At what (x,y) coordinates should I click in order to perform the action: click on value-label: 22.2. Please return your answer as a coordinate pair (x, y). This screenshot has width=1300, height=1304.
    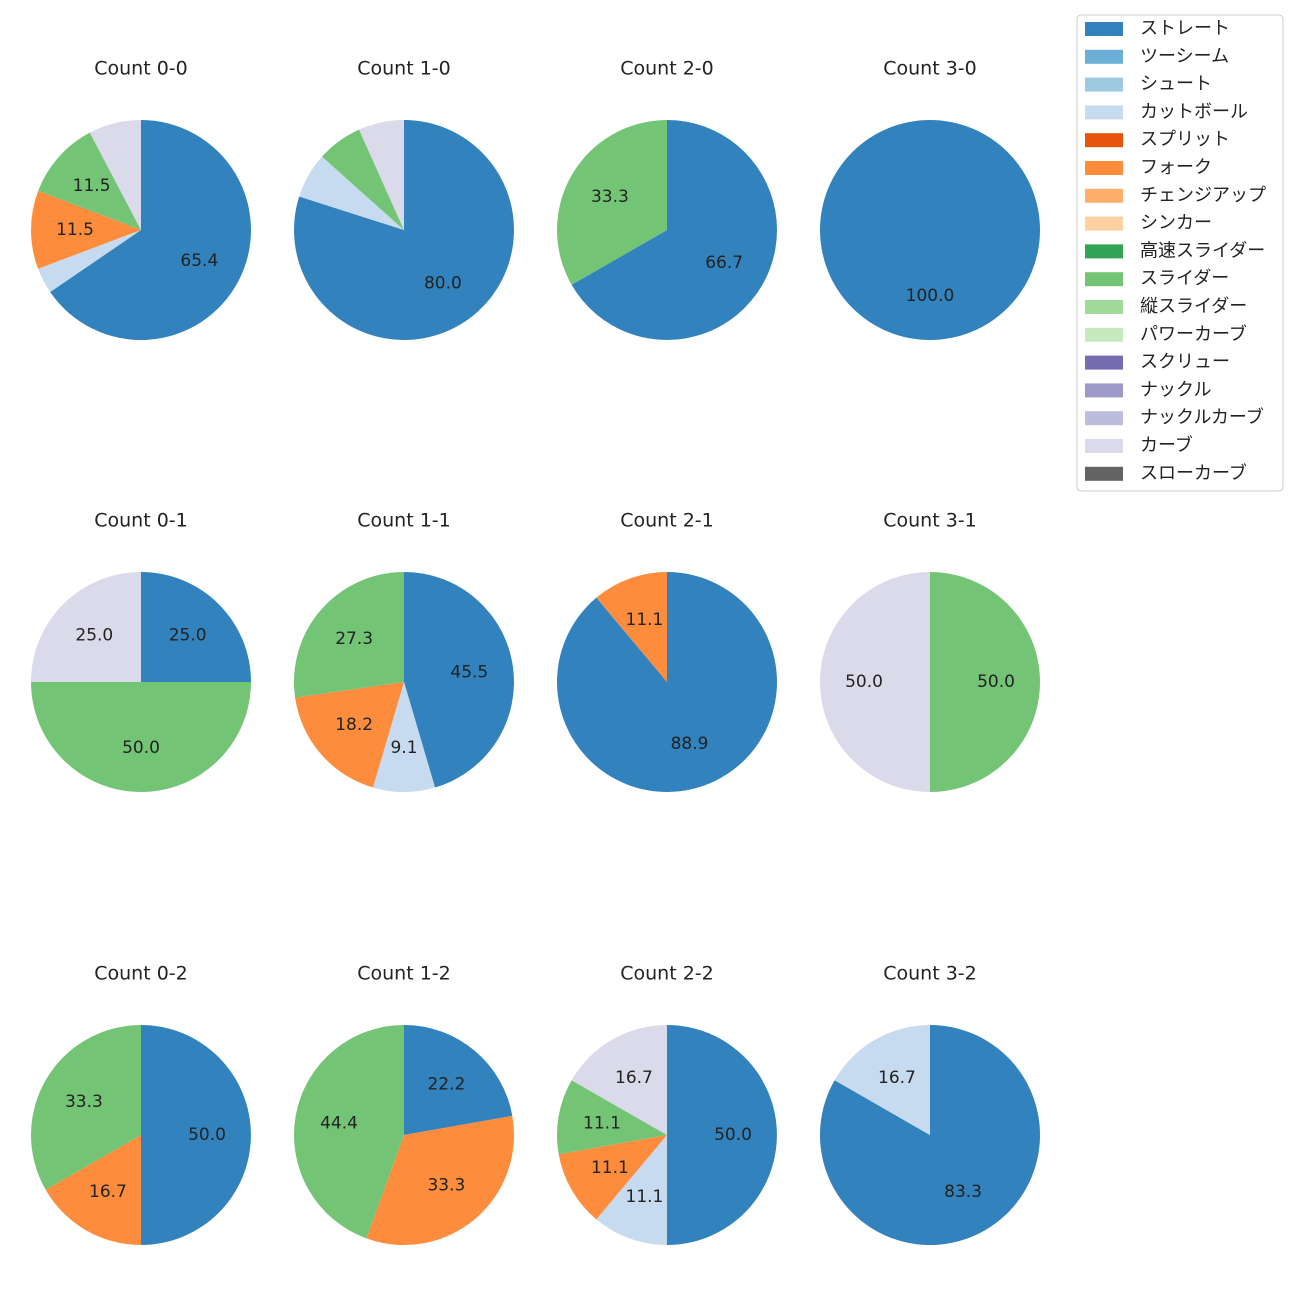
    Looking at the image, I should click on (446, 1084).